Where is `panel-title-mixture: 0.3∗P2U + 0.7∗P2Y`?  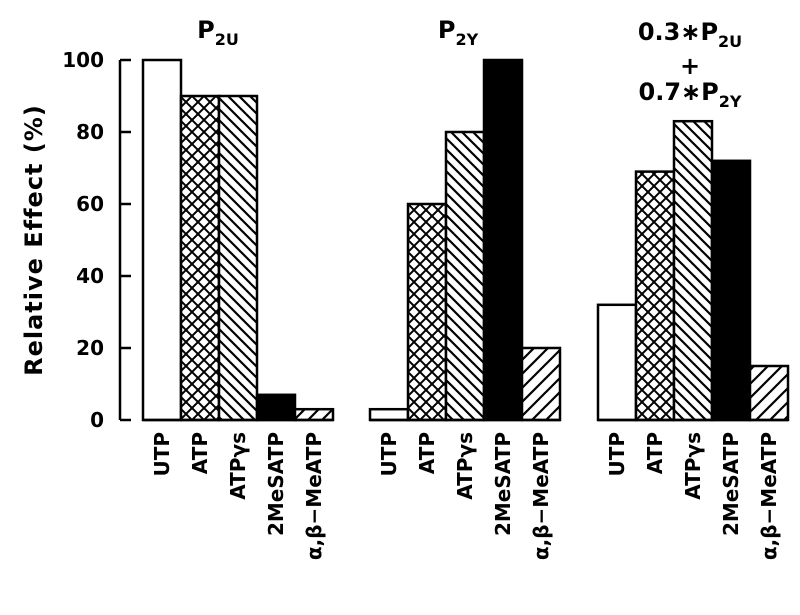
panel-title-mixture: 0.3∗P2U + 0.7∗P2Y is located at coordinates (690, 64).